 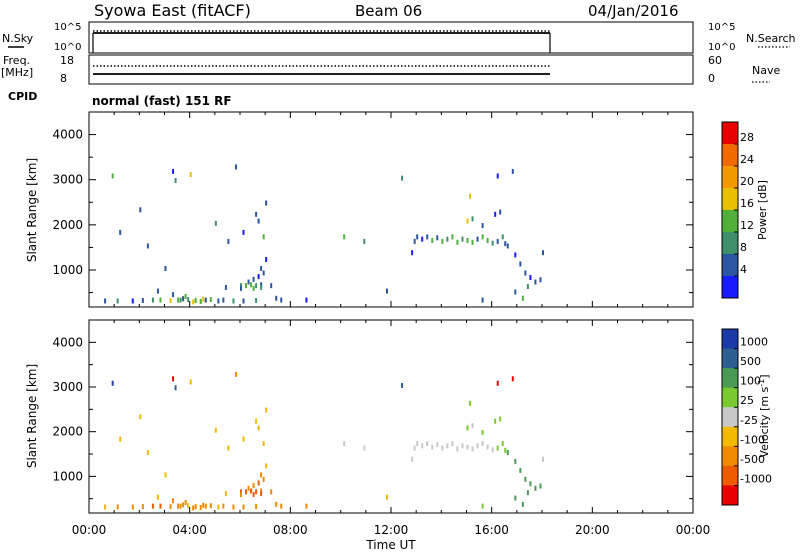 What do you see at coordinates (388, 11) in the screenshot?
I see `beam-label: Beam 06` at bounding box center [388, 11].